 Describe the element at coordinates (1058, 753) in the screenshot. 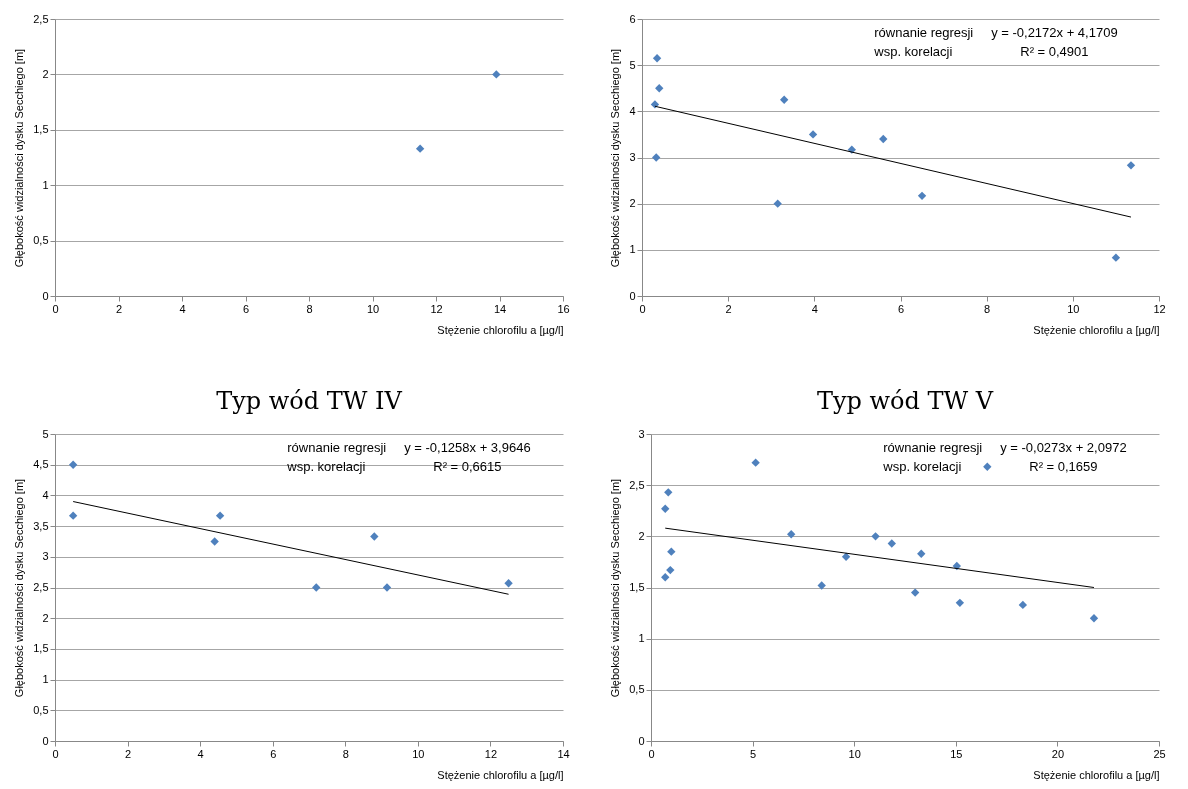

I see `x-tick-label: 20` at that location.